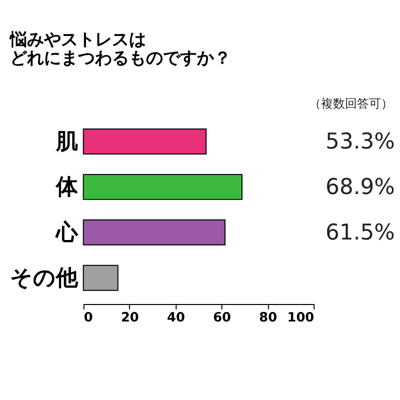  Describe the element at coordinates (176, 318) in the screenshot. I see `x-tick-label: 40` at that location.